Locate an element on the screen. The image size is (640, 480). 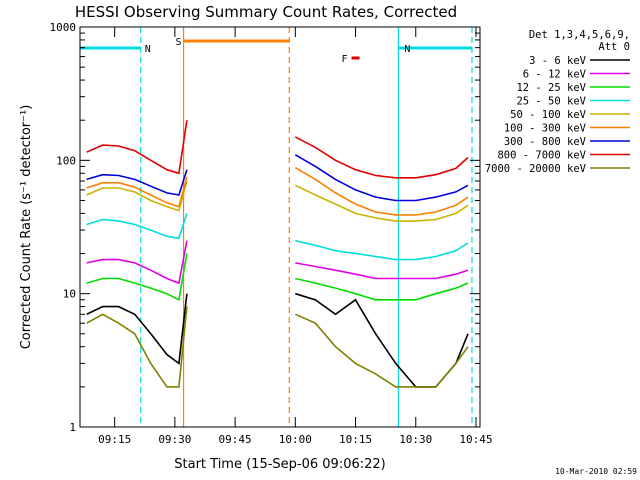
legend-label-2: 12 - 25 keV is located at coordinates (551, 88).